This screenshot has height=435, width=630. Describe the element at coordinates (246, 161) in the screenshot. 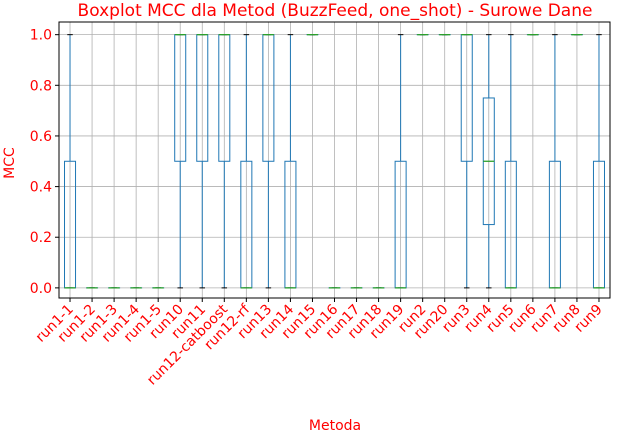

I see `box-run12-rf` at that location.